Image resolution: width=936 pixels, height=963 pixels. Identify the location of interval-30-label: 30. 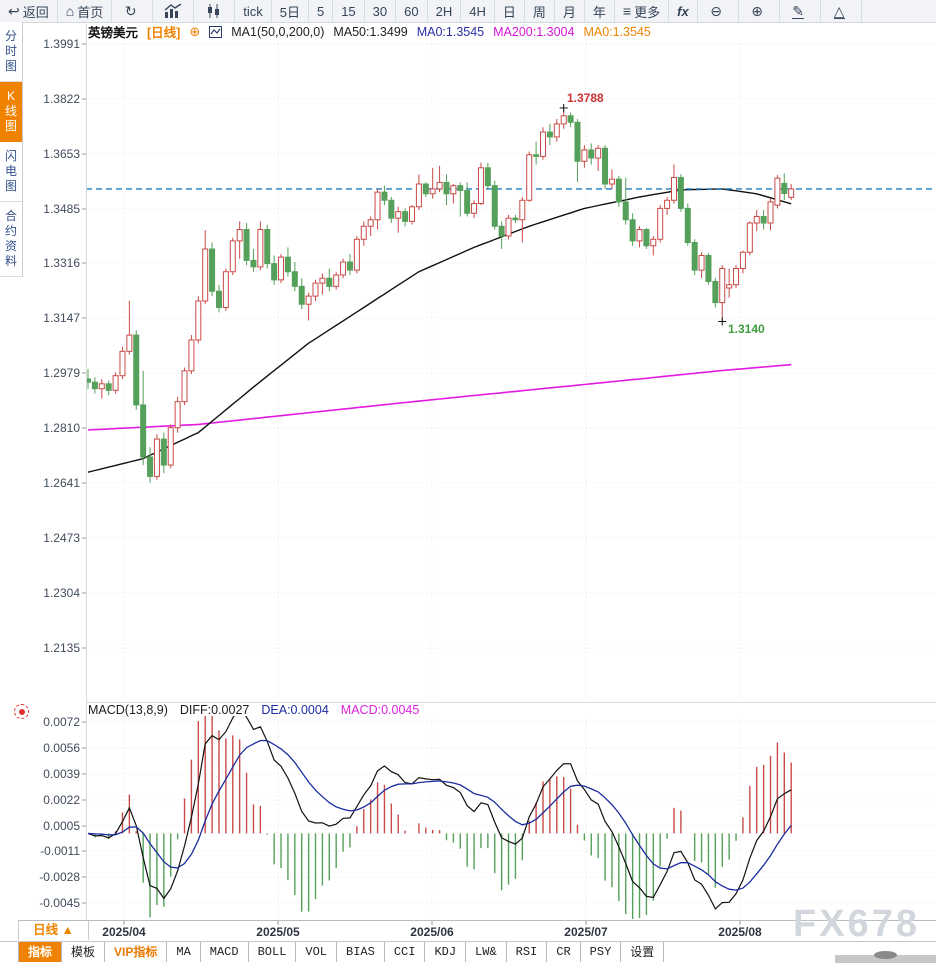
(380, 11).